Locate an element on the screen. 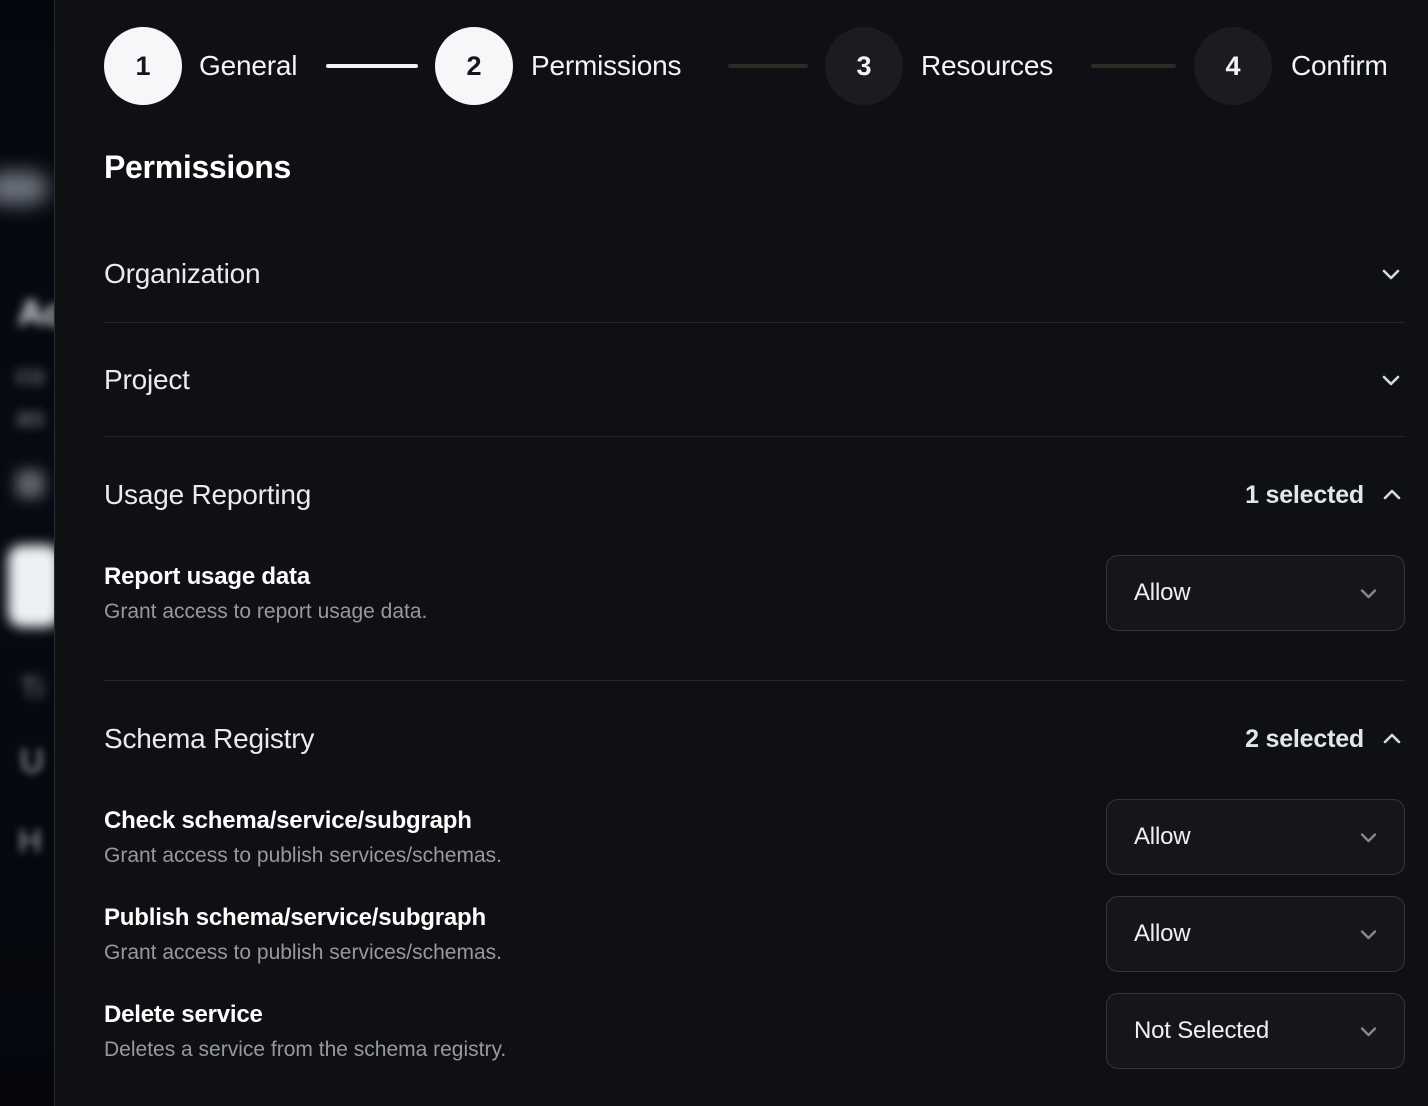 Image resolution: width=1428 pixels, height=1106 pixels. permission-select-report-usage-data: Allow is located at coordinates (1255, 593).